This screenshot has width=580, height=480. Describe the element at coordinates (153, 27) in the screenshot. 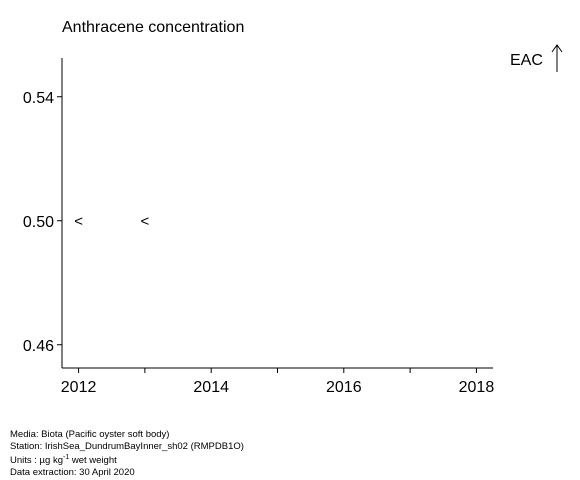

I see `chart-title: Anthracene concentration` at that location.